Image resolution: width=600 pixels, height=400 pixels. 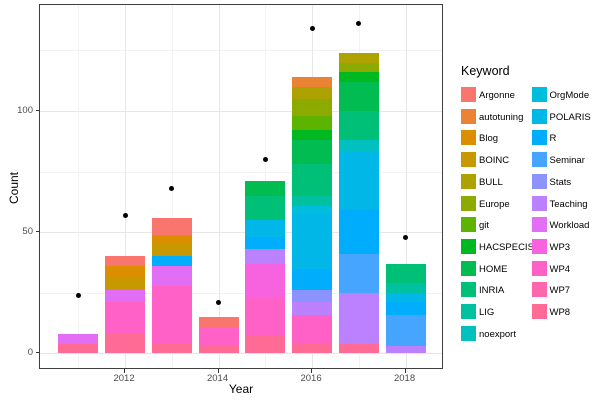 I want to click on x-axis-title: Year, so click(x=241, y=389).